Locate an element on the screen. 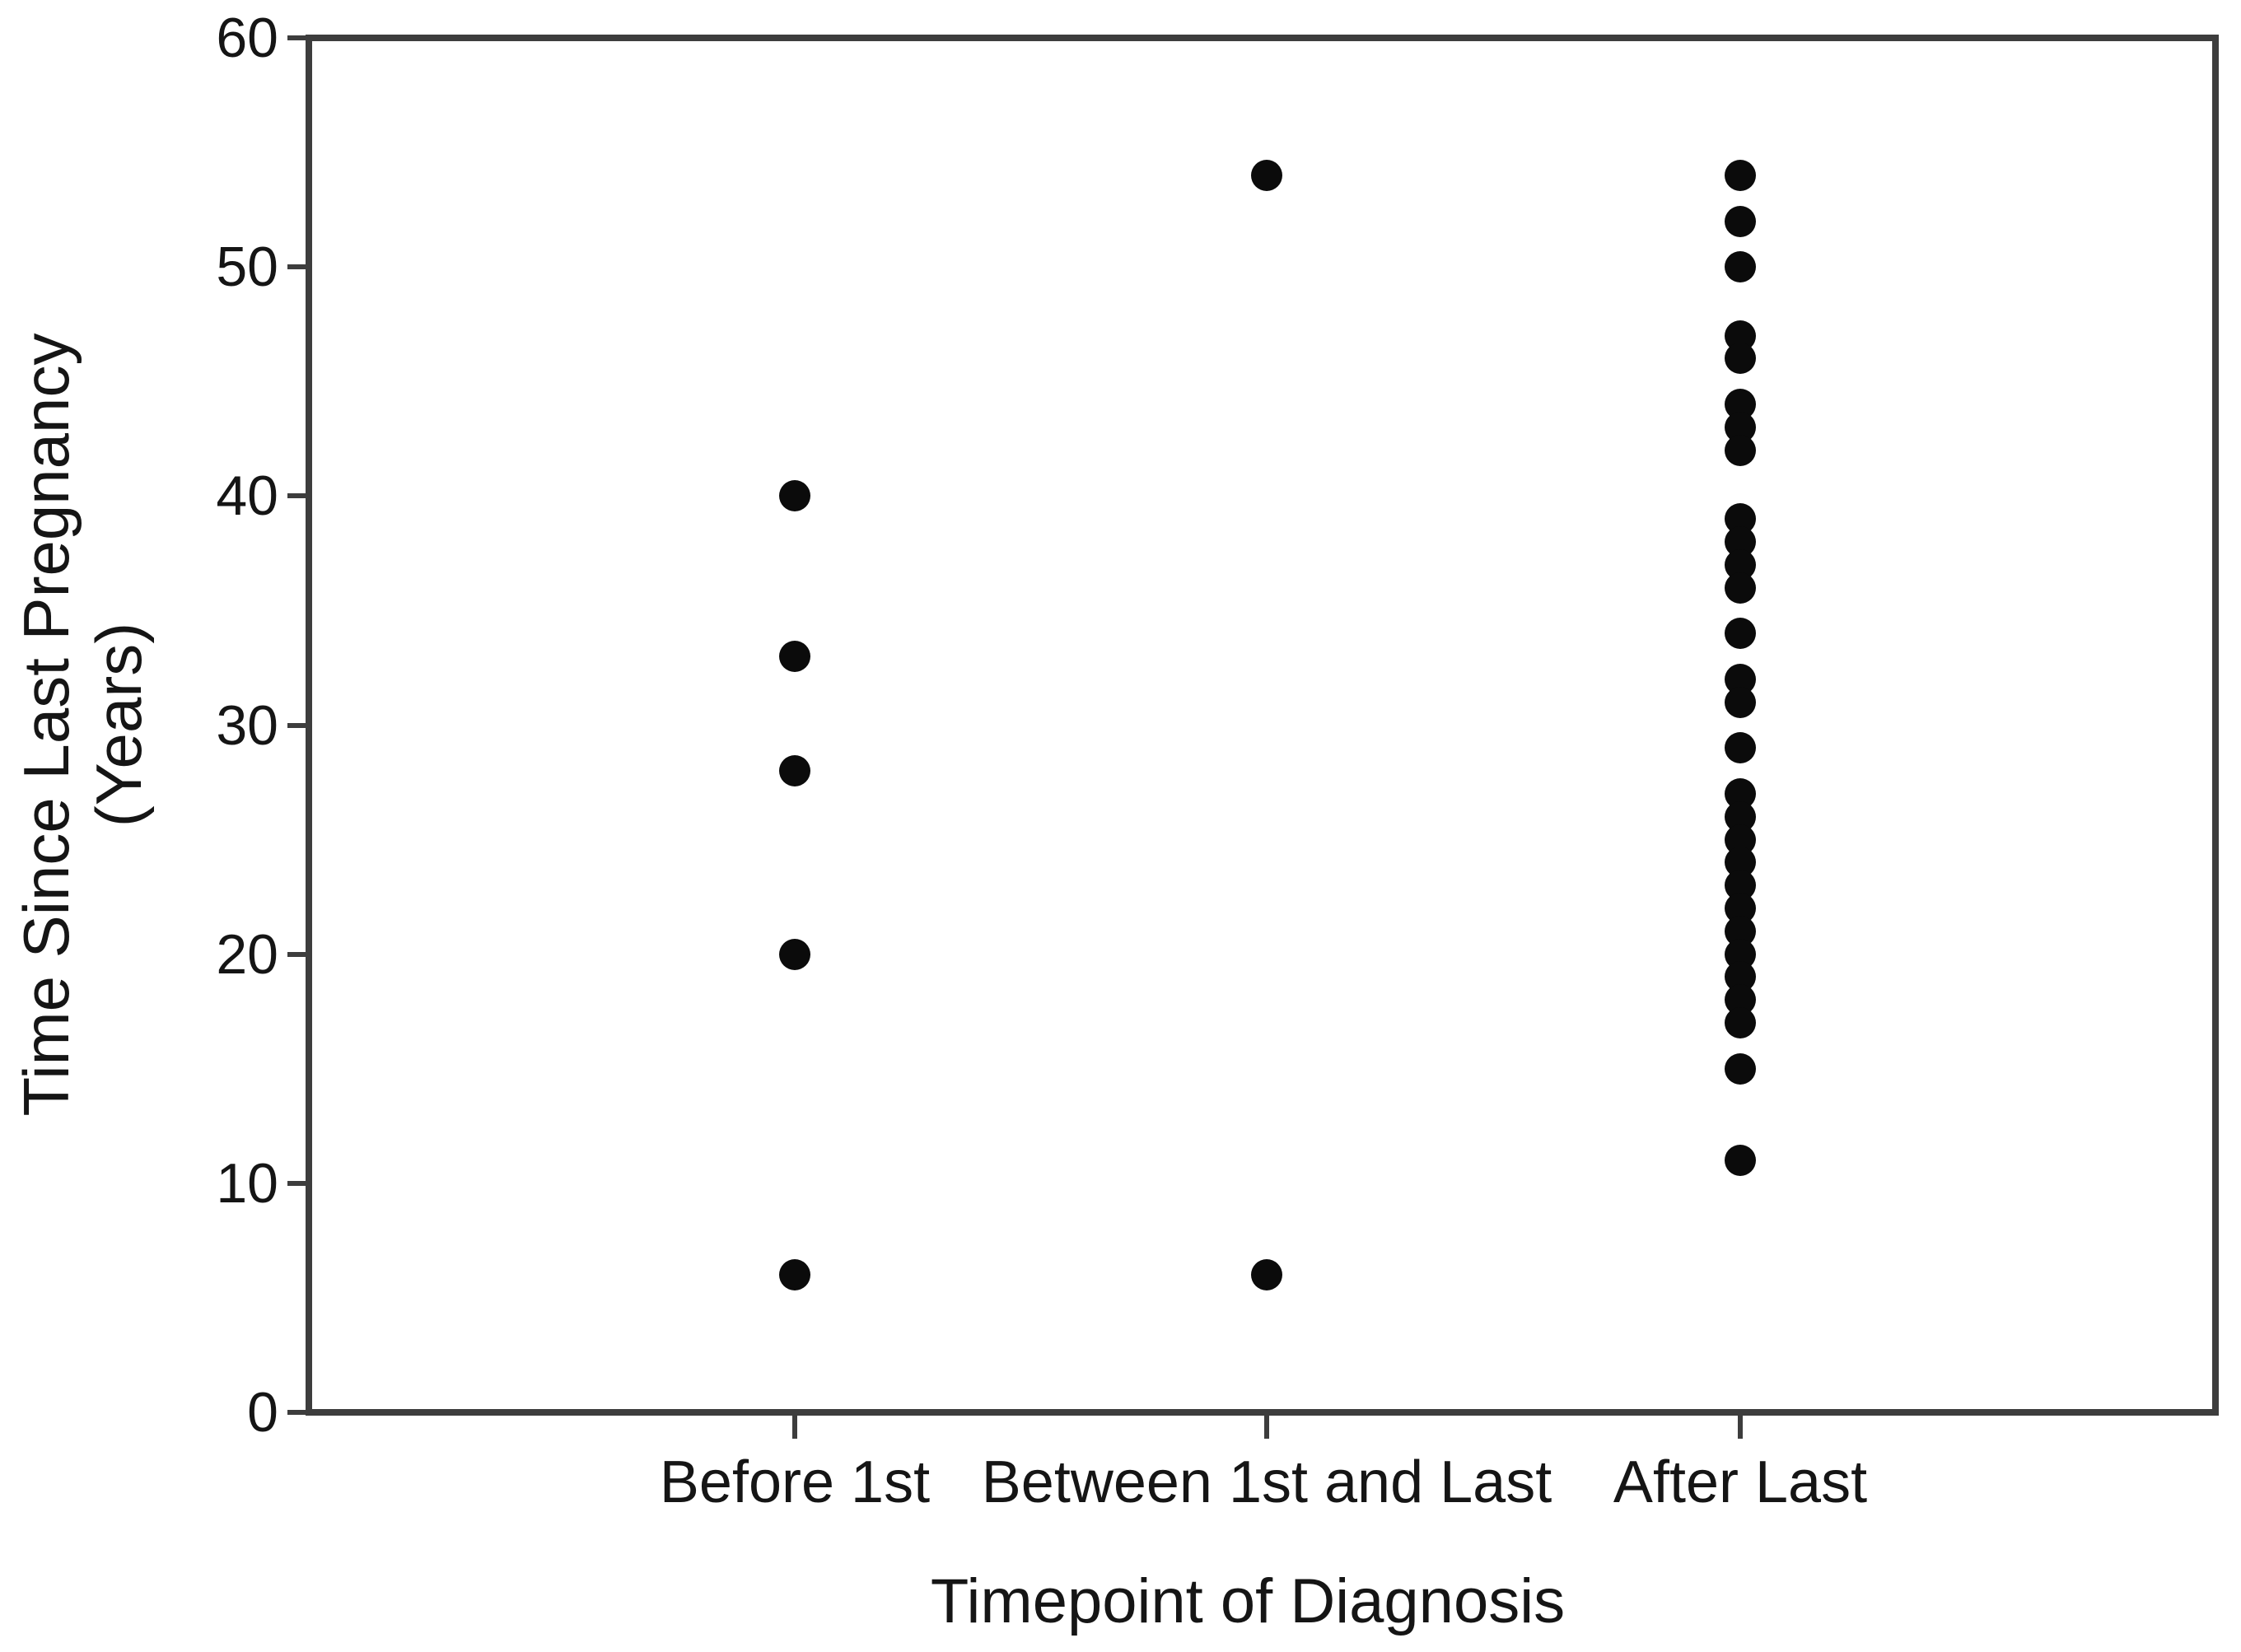  y-tick-label: 10 is located at coordinates (247, 1183).